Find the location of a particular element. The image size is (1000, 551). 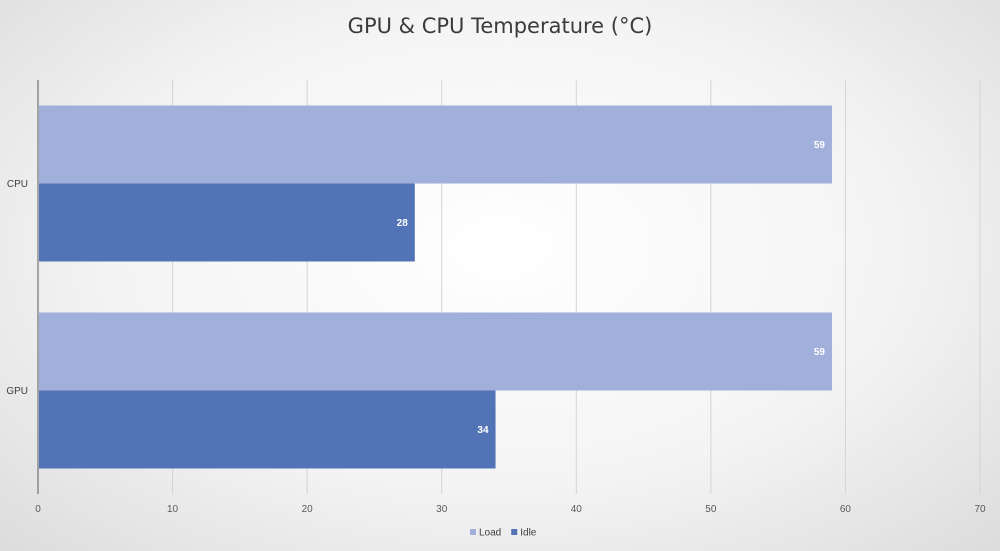

x-tick-label: 30 is located at coordinates (442, 509).